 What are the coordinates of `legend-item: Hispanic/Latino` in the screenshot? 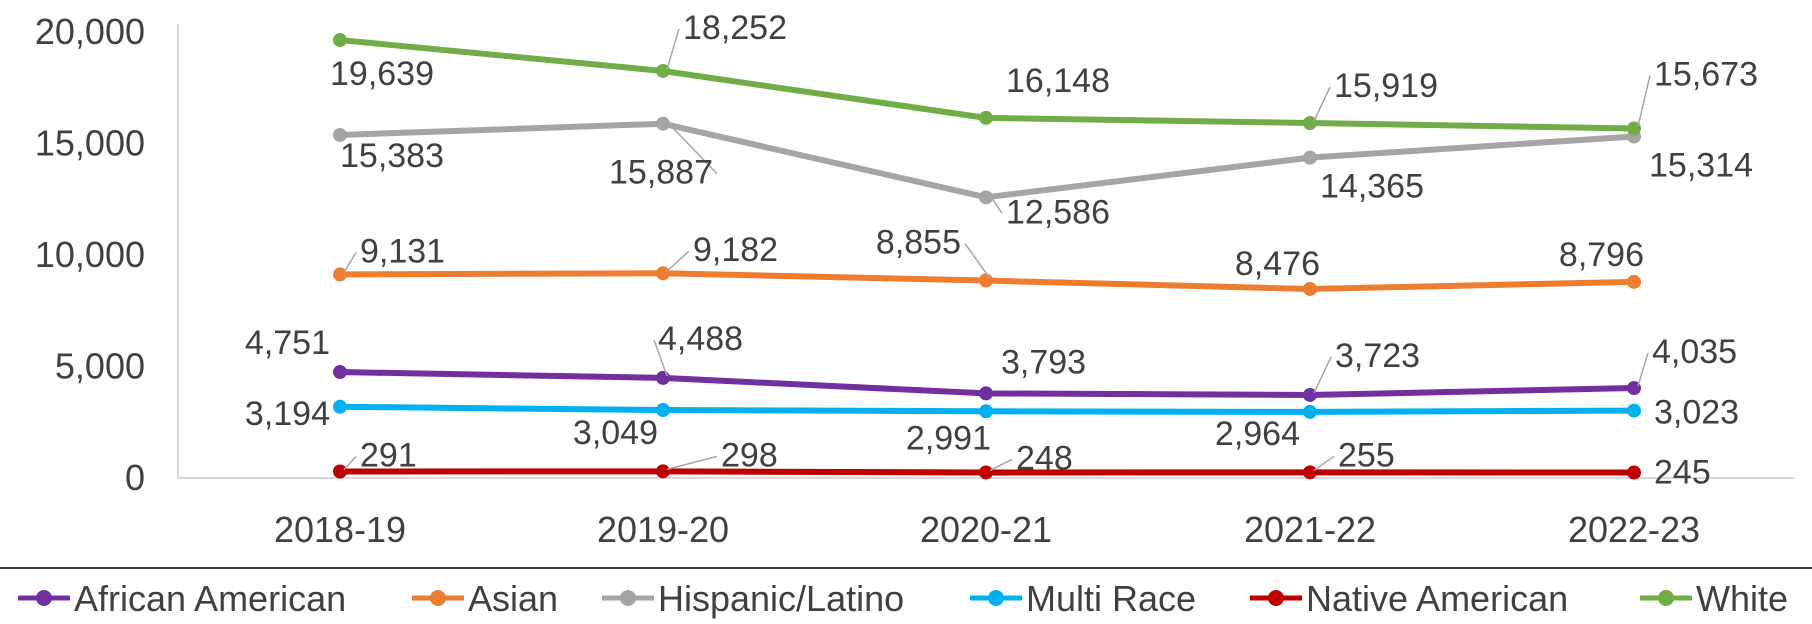 It's located at (753, 598).